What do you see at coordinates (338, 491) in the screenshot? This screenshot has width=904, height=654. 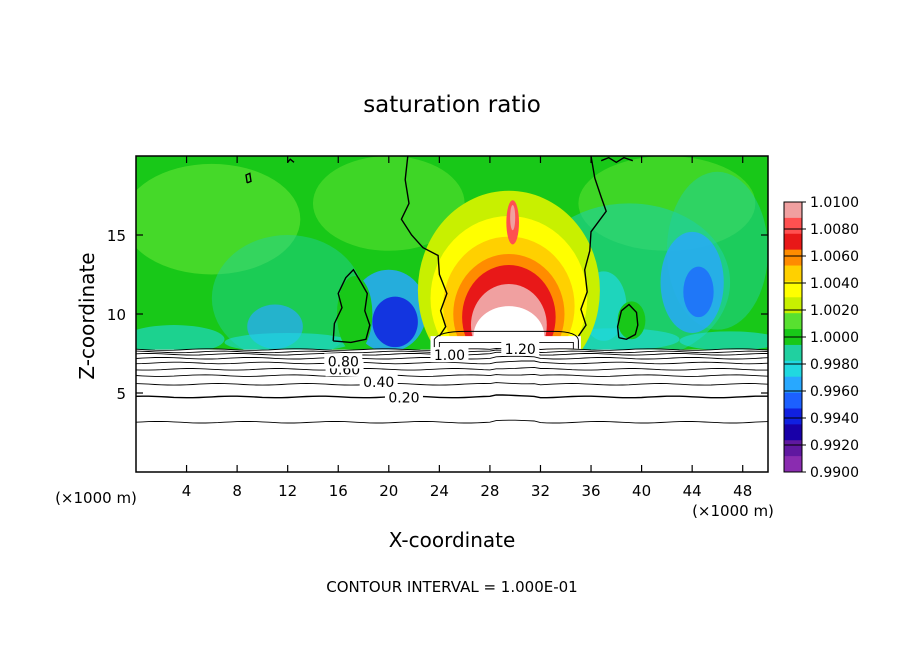 I see `x-tick-label: 16` at bounding box center [338, 491].